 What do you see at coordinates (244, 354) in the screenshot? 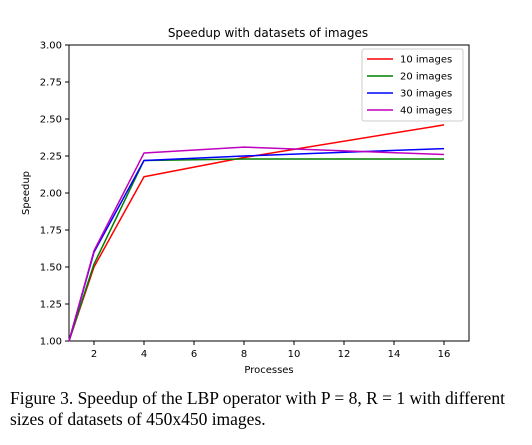
I see `x-tick-label: 8` at bounding box center [244, 354].